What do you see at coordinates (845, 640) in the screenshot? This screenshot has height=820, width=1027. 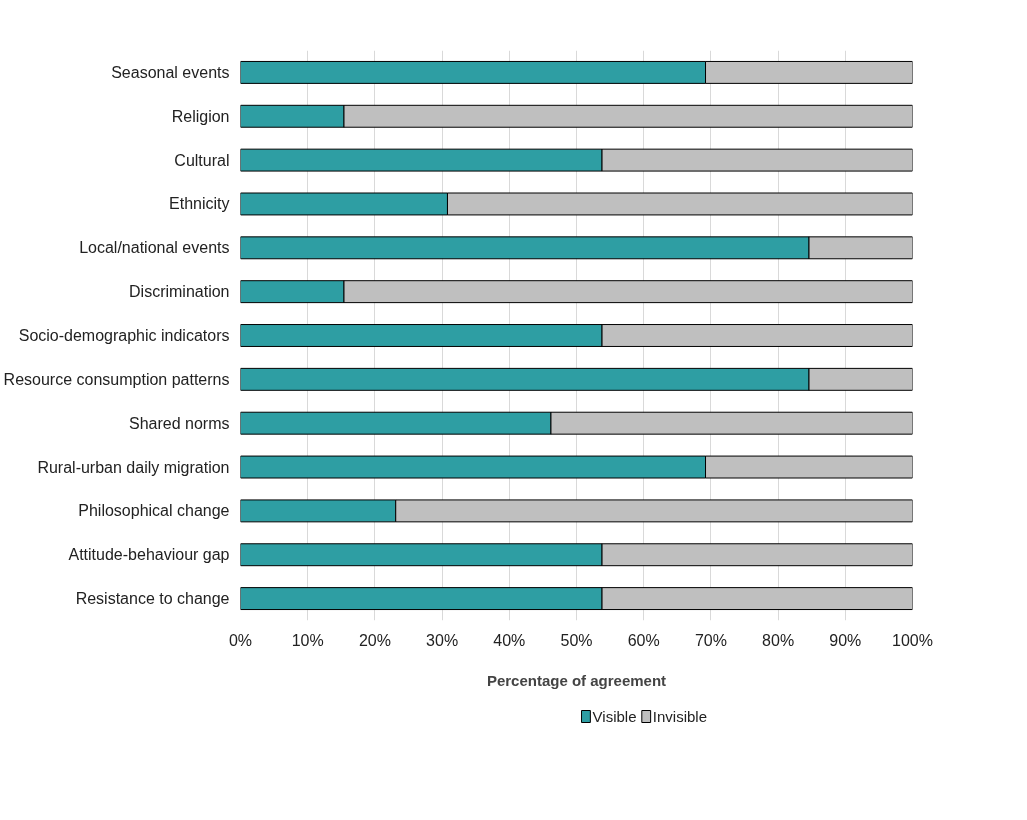 I see `x-tick-label: 90%` at bounding box center [845, 640].